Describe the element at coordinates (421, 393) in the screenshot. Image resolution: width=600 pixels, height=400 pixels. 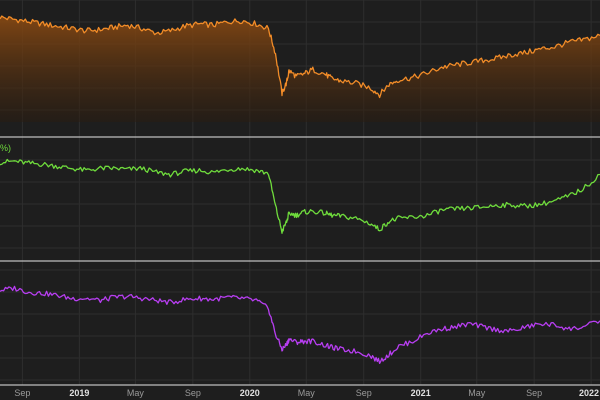
I see `x-tick-label: 2021` at that location.